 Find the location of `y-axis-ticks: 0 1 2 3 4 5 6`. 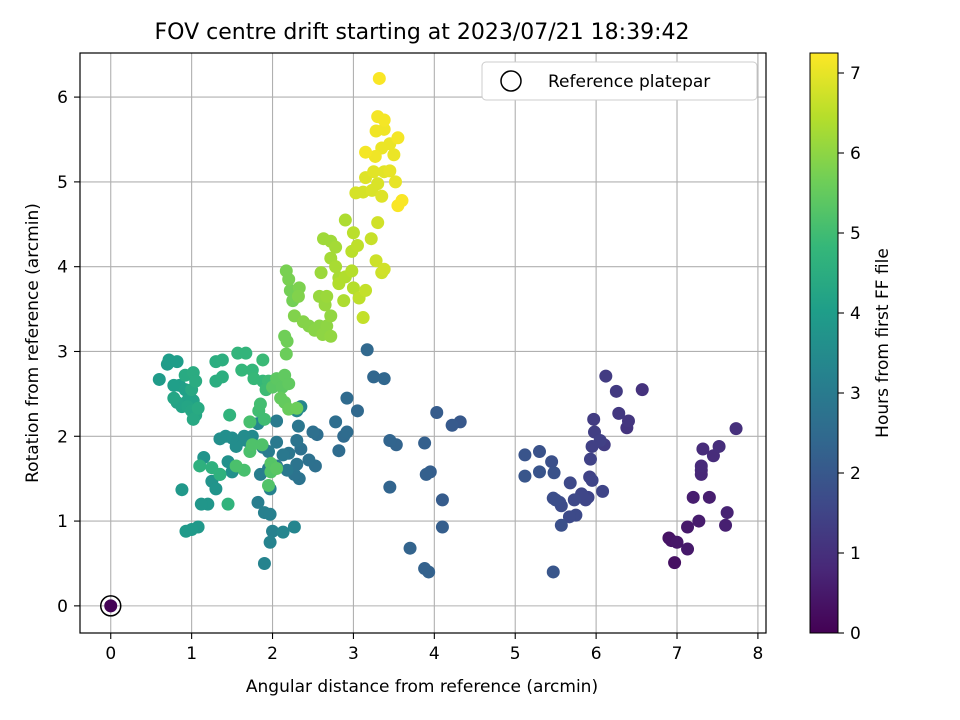

y-axis-ticks: 0 1 2 3 4 5 6 is located at coordinates (68, 352).